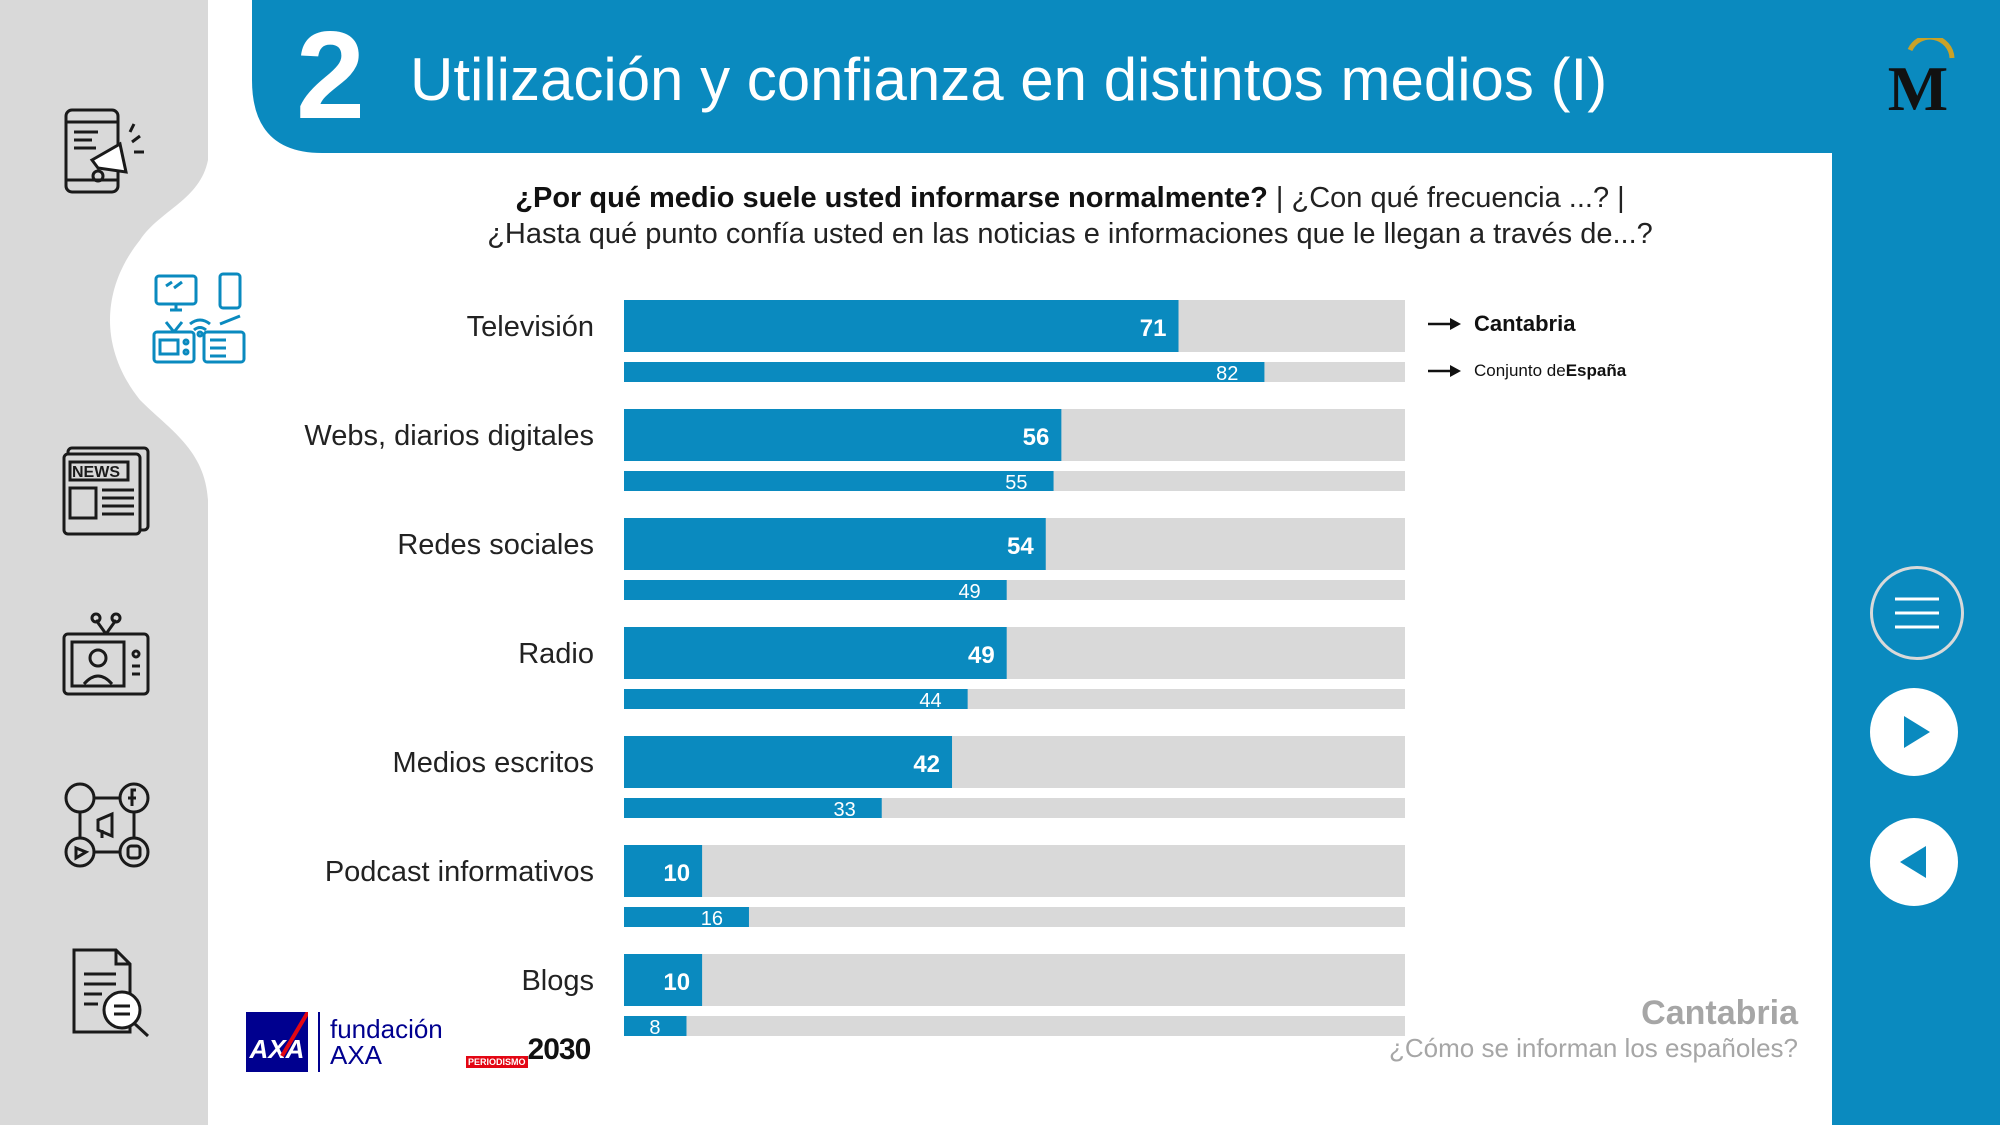 Image resolution: width=2000 pixels, height=1125 pixels. What do you see at coordinates (1036, 437) in the screenshot?
I see `data-label-cantabria: 56` at bounding box center [1036, 437].